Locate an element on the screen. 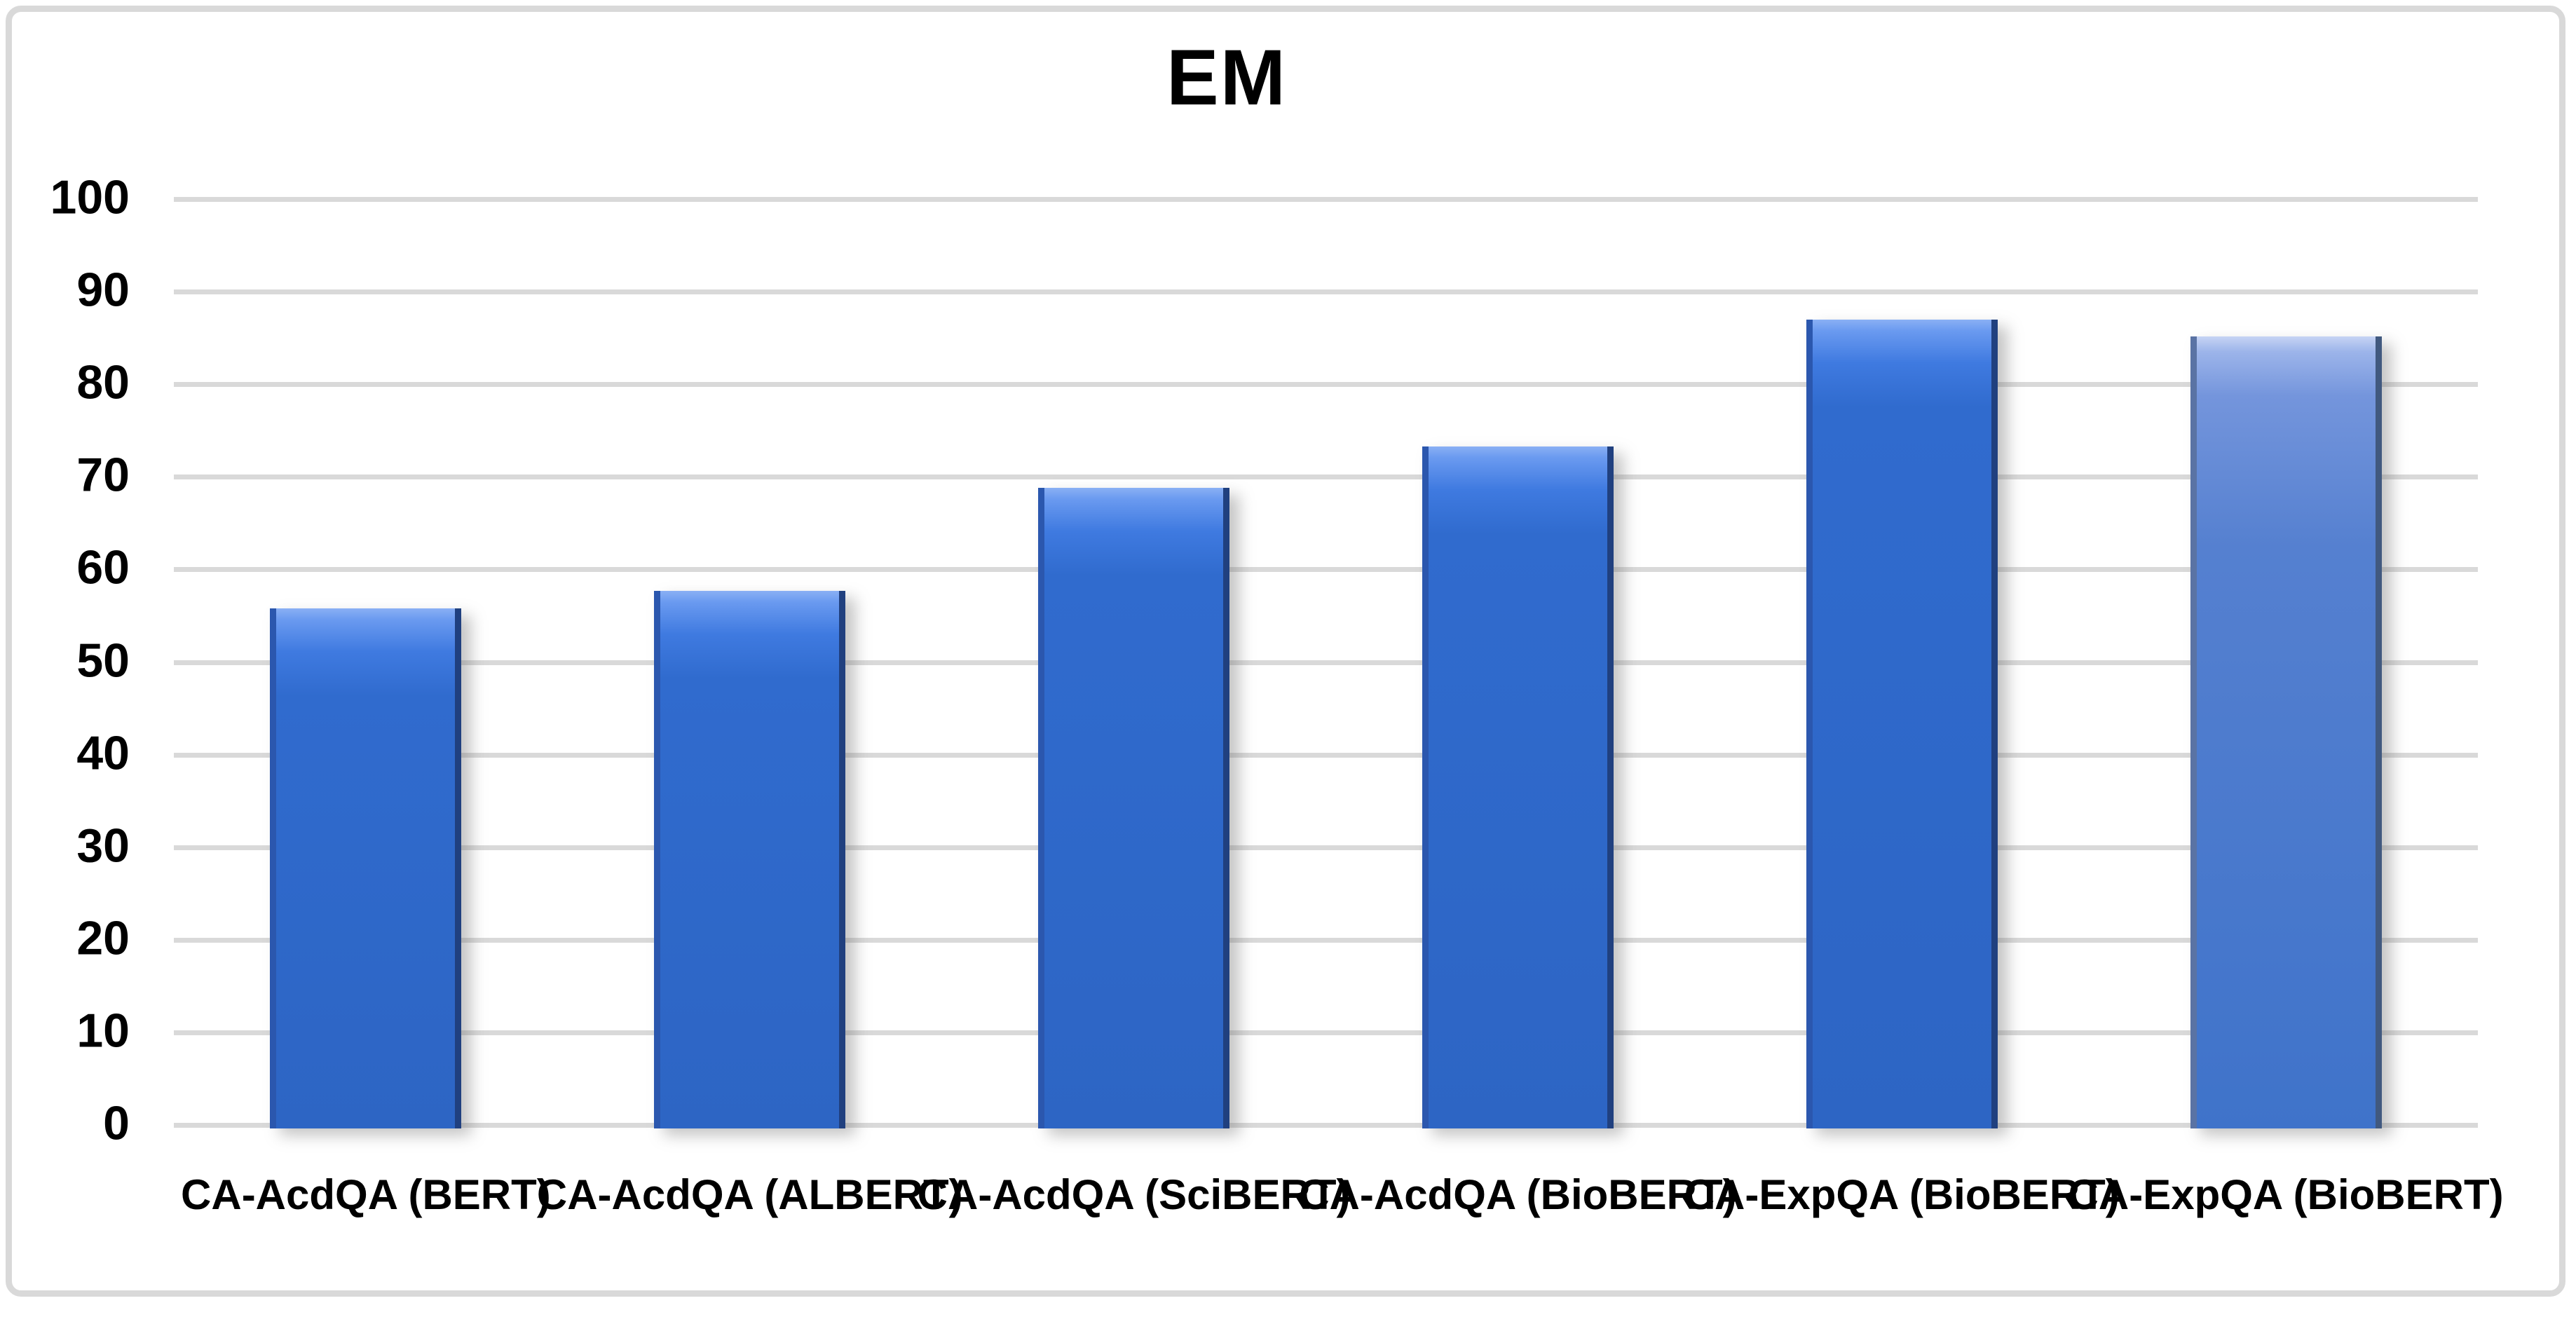  x-axis-label: CA-AcdQA (BioBERT) is located at coordinates (1518, 1194).